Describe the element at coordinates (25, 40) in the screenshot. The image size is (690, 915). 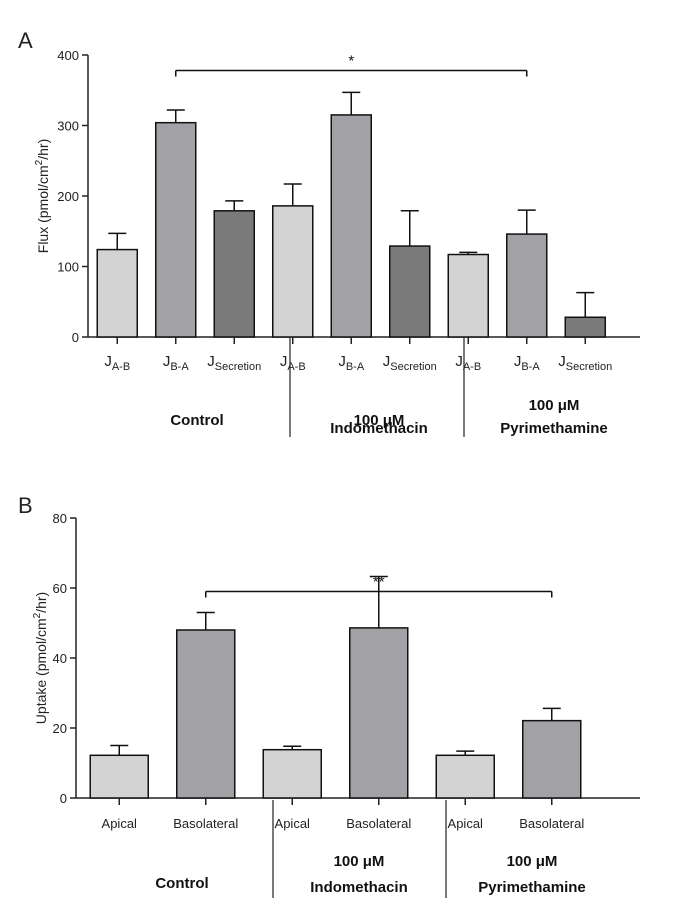
I see `panel-letter: A` at that location.